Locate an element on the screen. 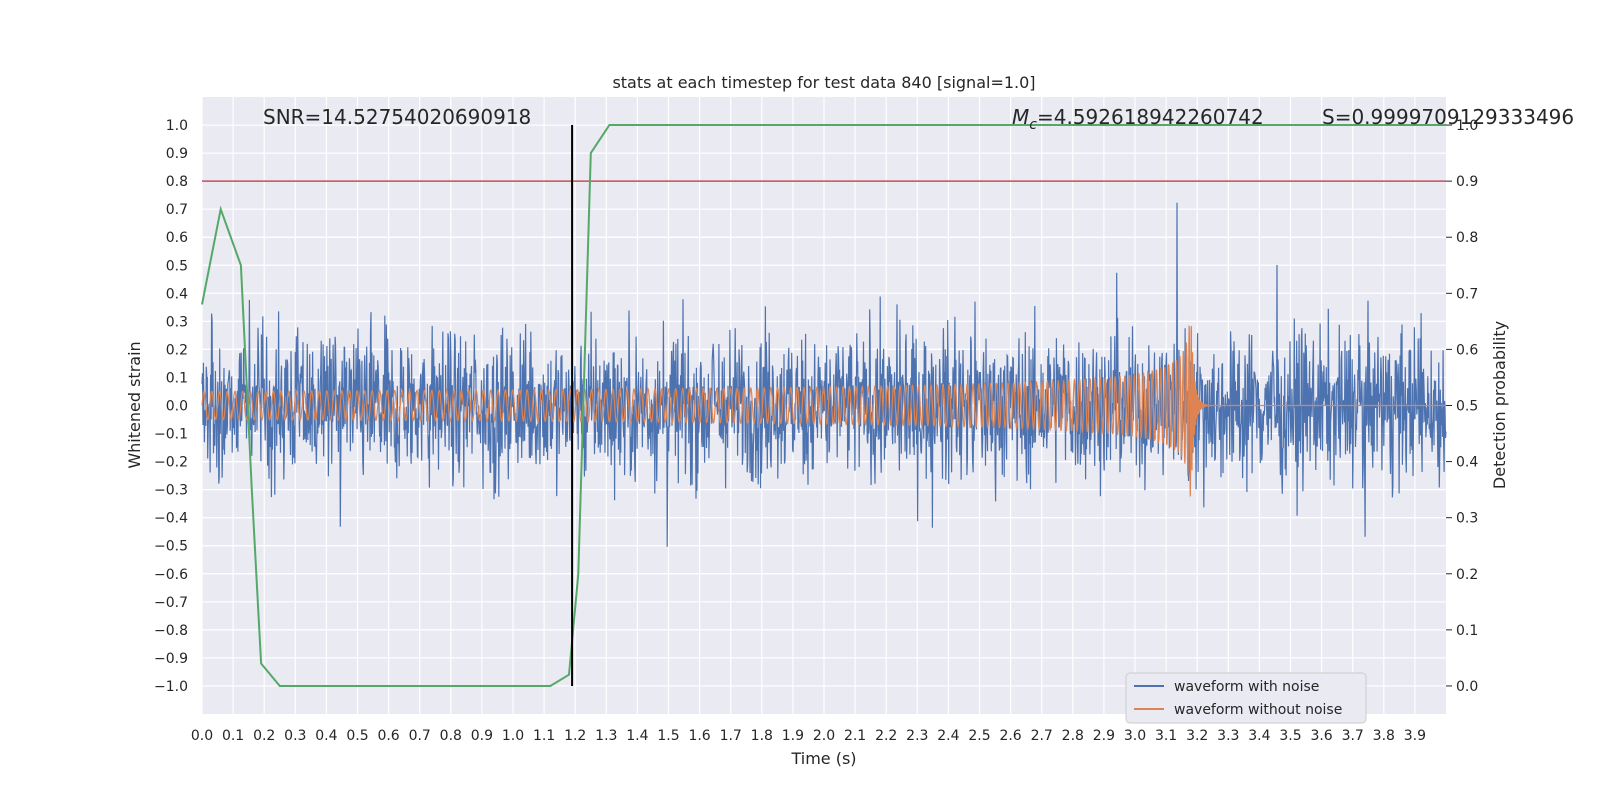  x-tick-label: 2.1 is located at coordinates (855, 736).